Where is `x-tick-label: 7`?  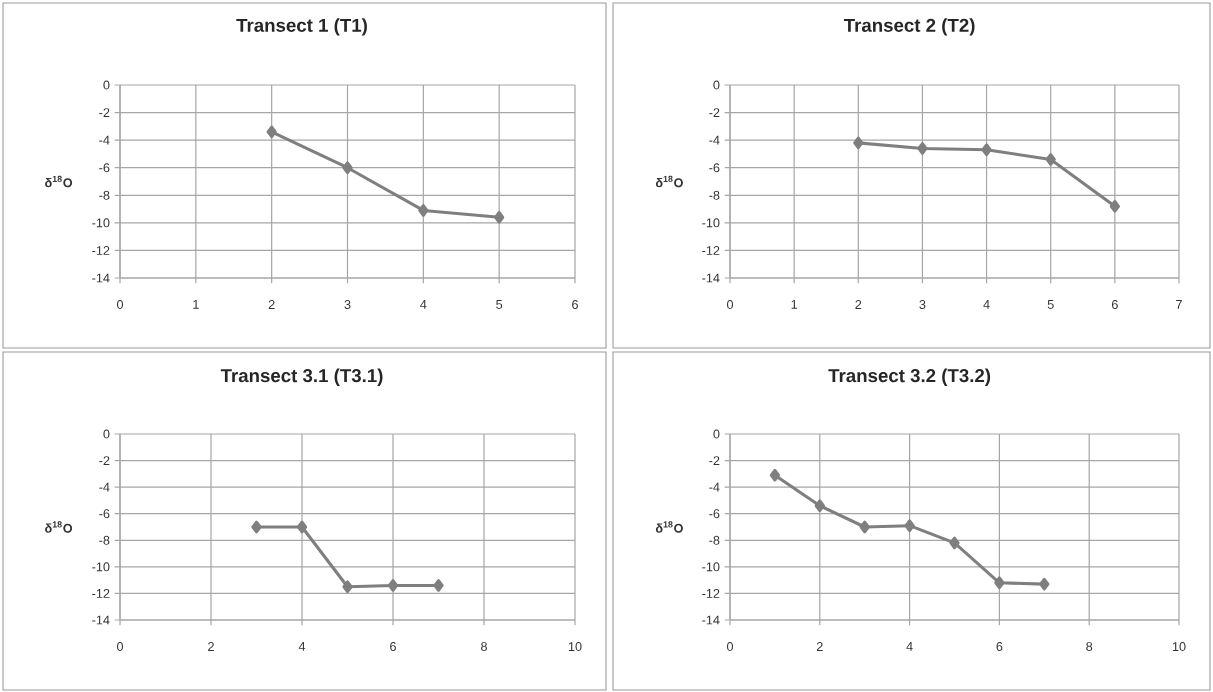
x-tick-label: 7 is located at coordinates (1179, 304).